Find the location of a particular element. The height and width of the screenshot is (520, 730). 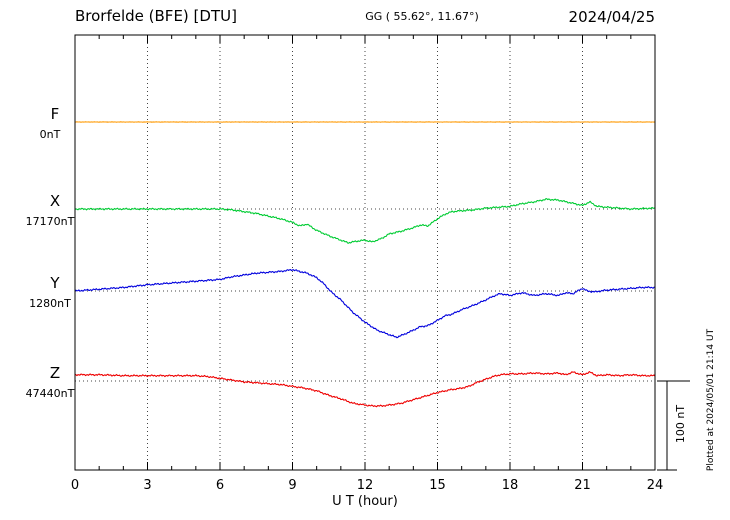

x-tick-label: 0 is located at coordinates (75, 485).